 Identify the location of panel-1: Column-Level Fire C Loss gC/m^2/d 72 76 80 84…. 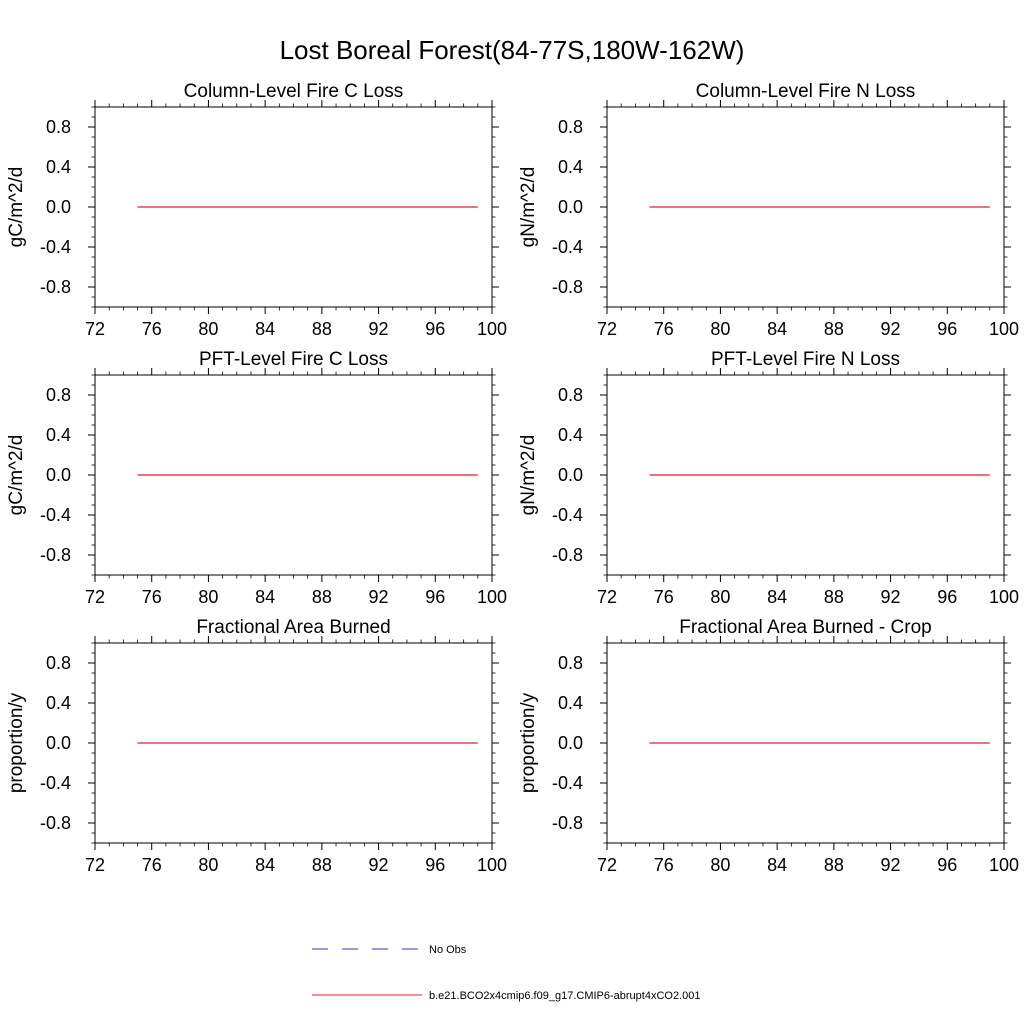
(256, 210).